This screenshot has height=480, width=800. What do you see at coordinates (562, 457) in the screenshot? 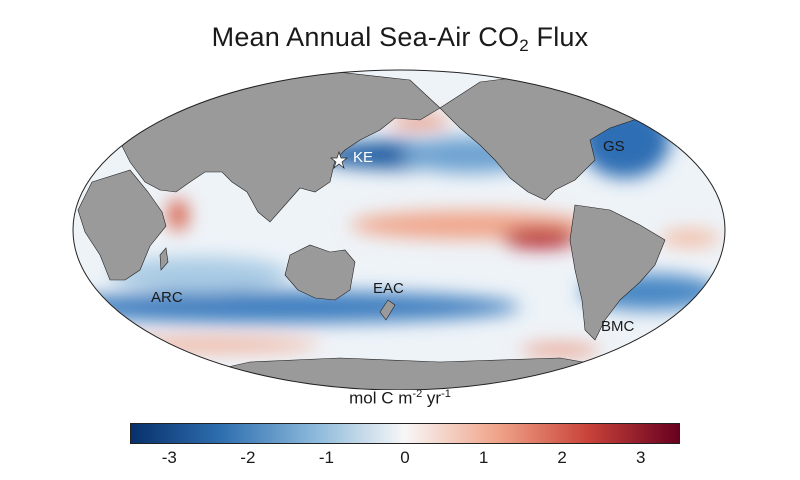
I see `colorbar-tick-label: 2` at bounding box center [562, 457].